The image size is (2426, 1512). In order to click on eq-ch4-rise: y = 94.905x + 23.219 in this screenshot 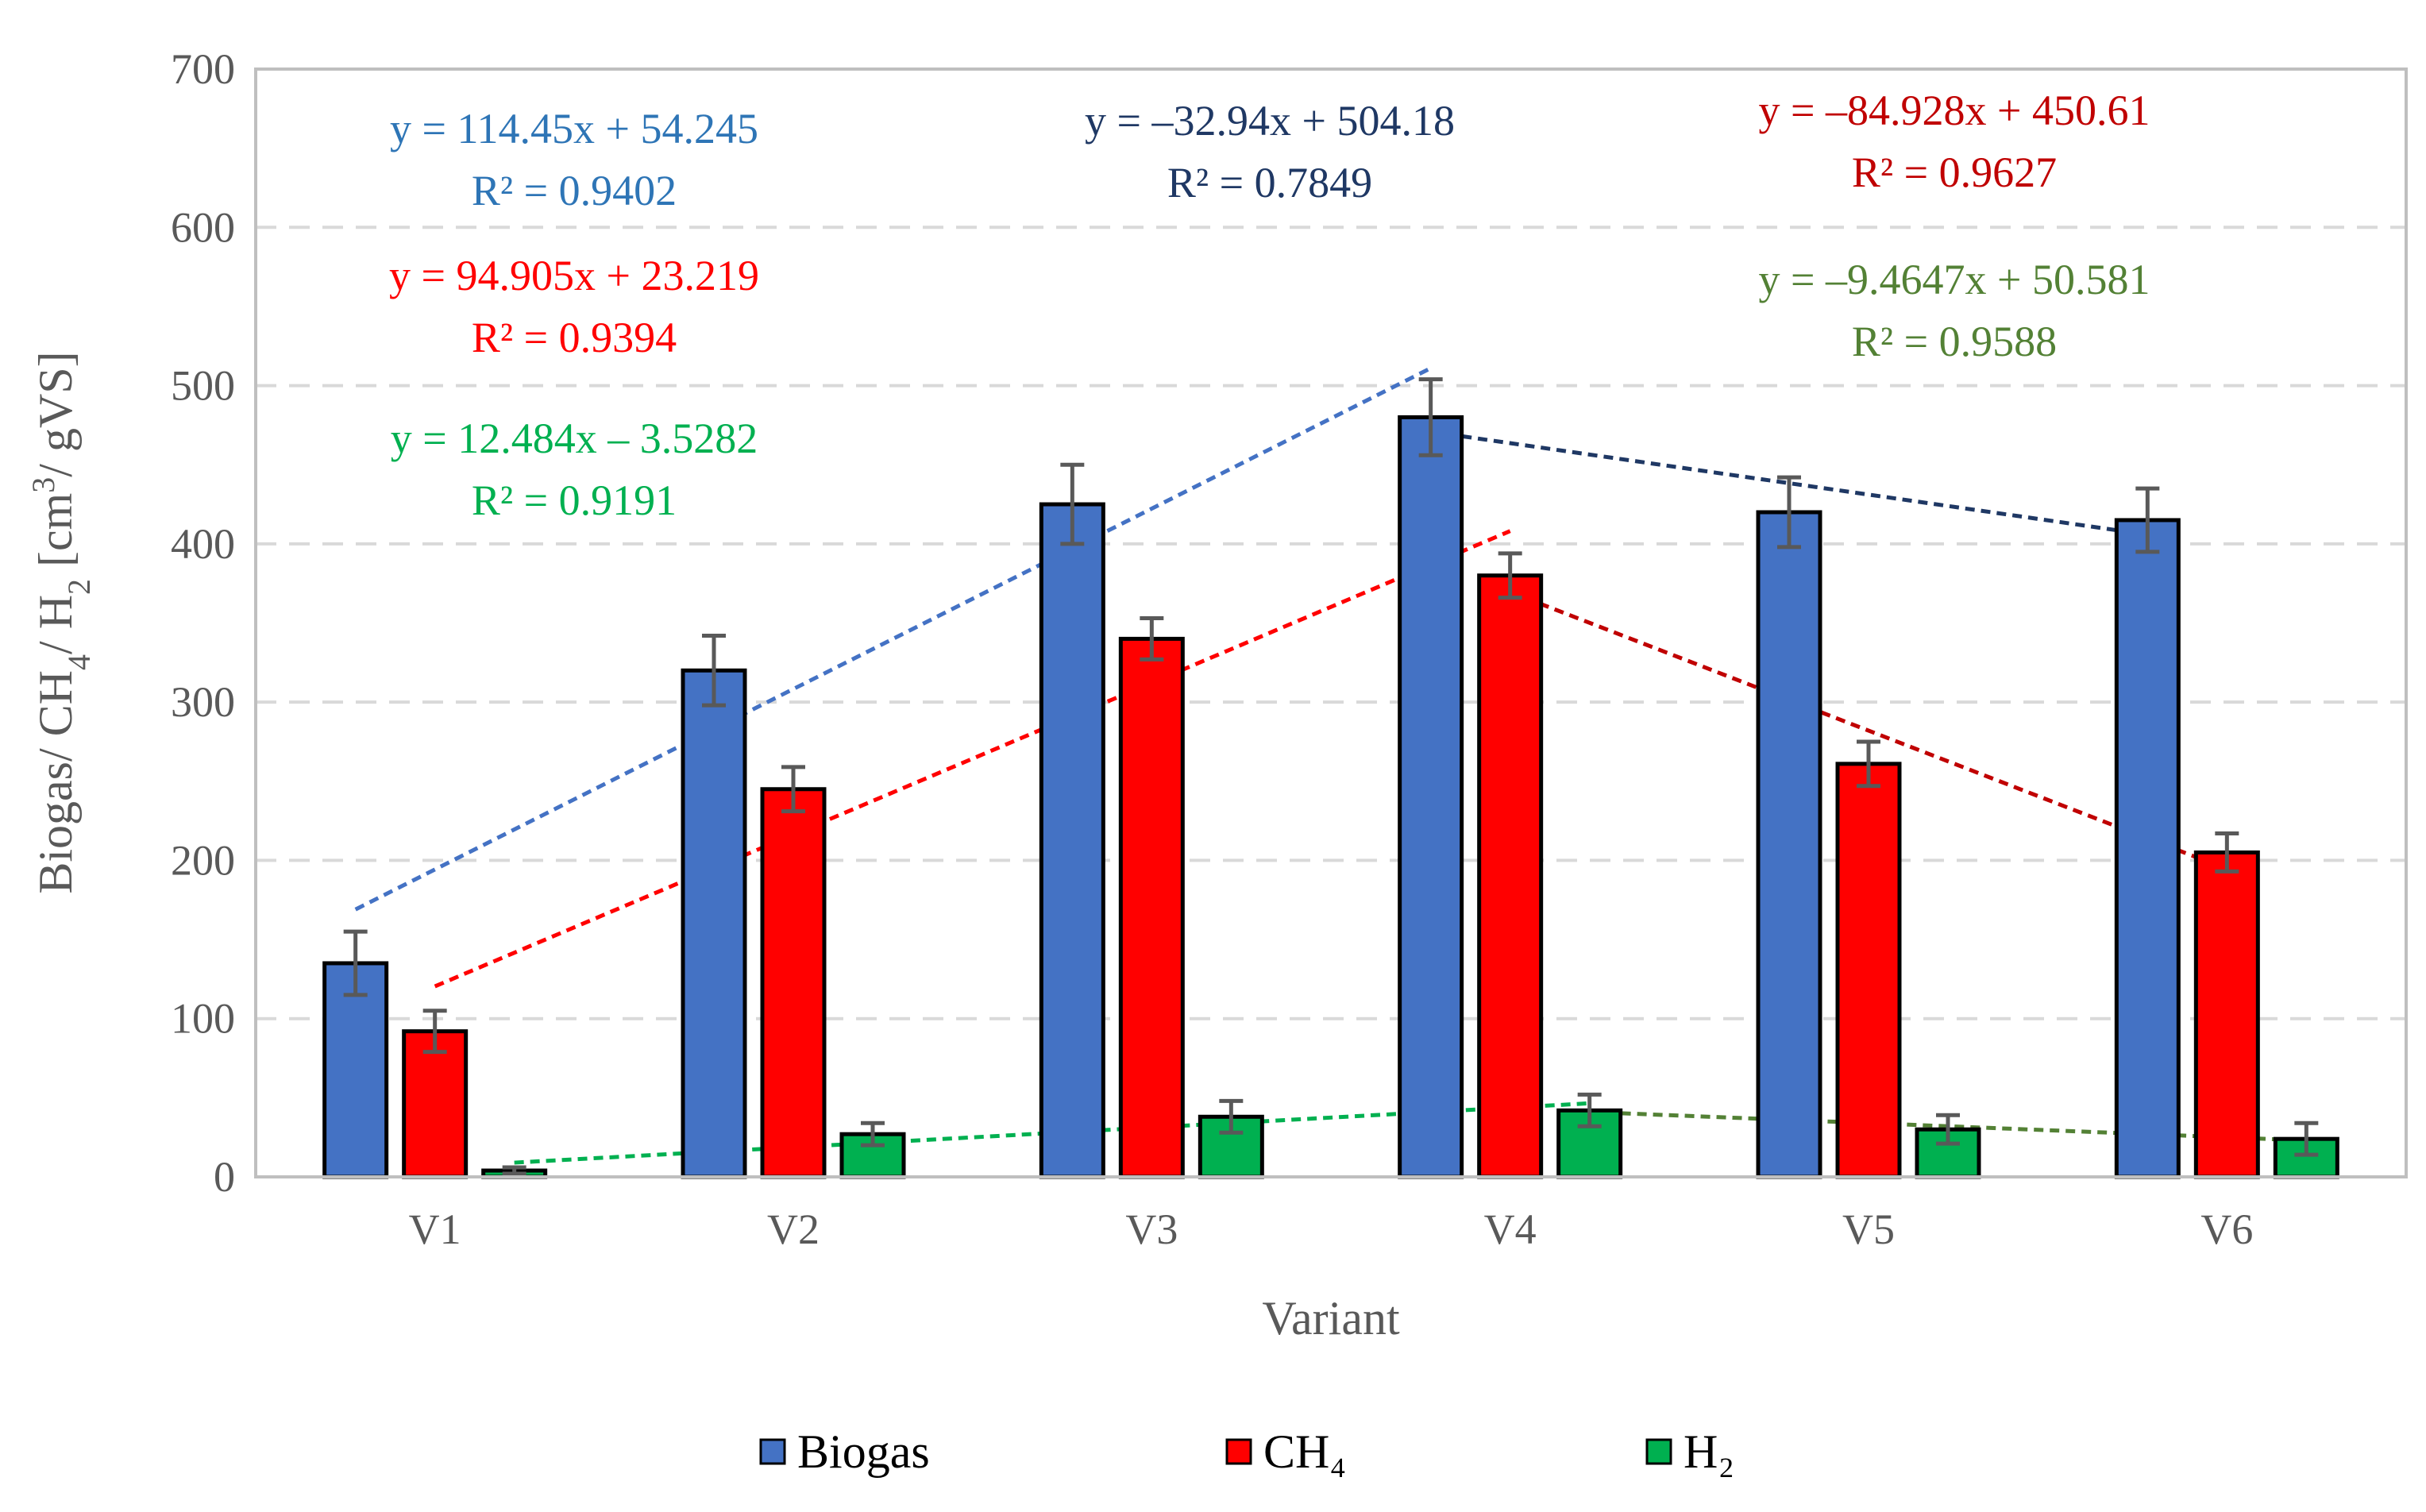, I will do `click(574, 275)`.